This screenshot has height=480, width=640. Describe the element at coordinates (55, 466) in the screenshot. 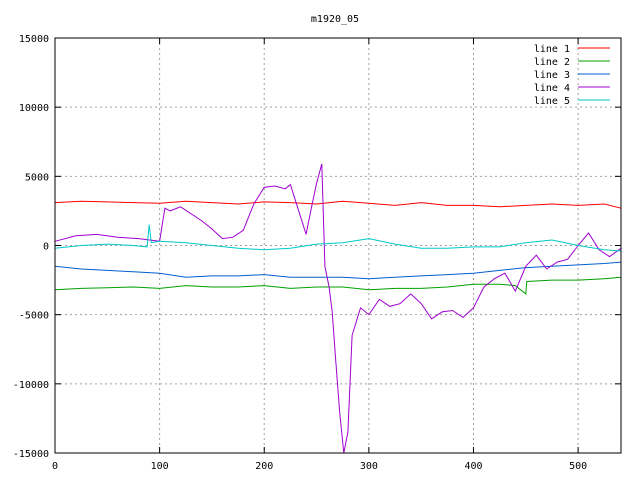

I see `x-tick-label: 0` at that location.